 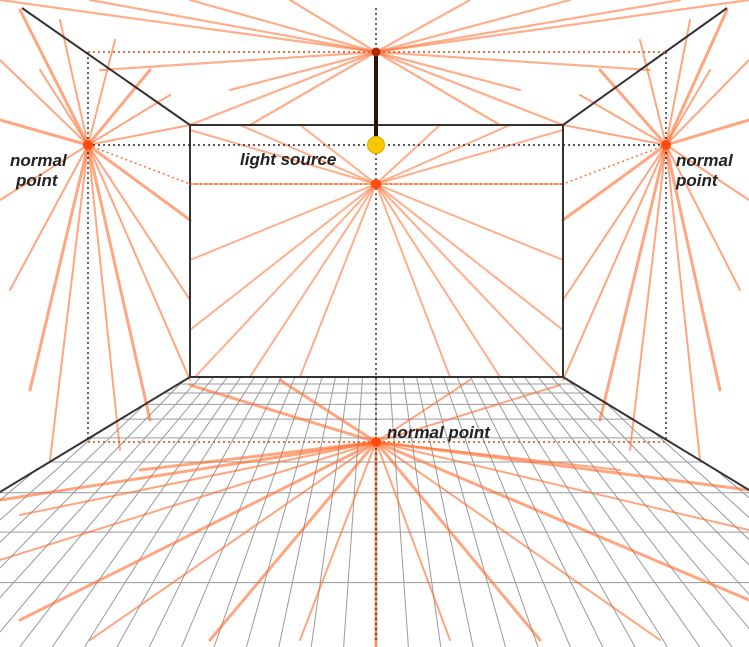 I want to click on ceiling-right-edge, so click(x=645, y=66).